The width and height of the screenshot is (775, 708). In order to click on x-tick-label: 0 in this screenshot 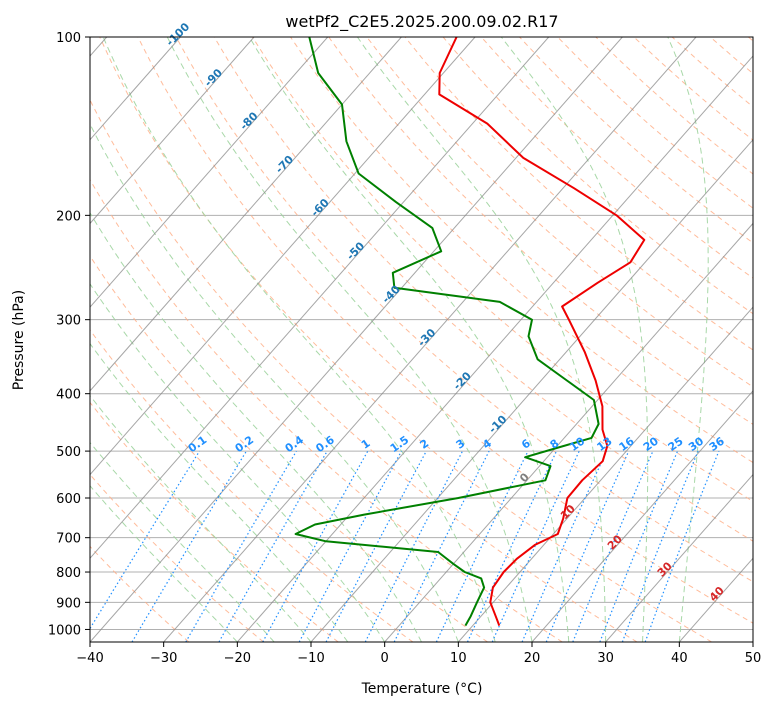, I will do `click(385, 658)`.